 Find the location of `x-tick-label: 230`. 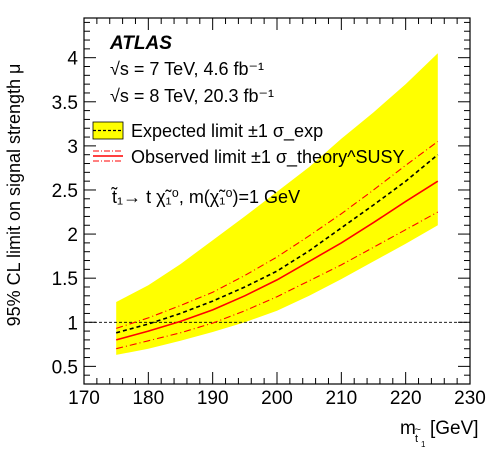

x-tick-label: 230 is located at coordinates (470, 398).